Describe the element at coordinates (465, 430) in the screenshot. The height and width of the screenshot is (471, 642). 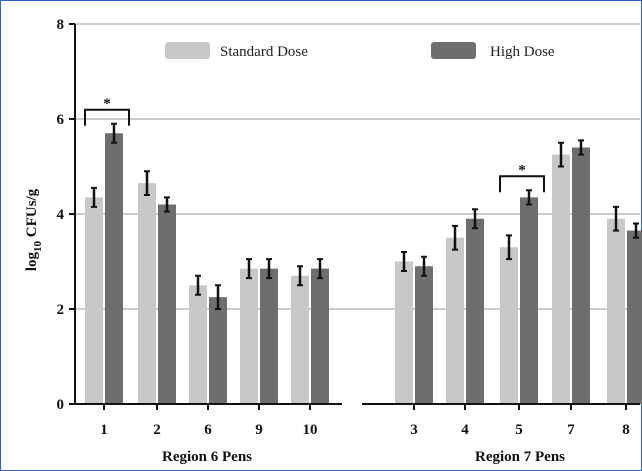
I see `x-tick-label-pen-4: 4` at that location.